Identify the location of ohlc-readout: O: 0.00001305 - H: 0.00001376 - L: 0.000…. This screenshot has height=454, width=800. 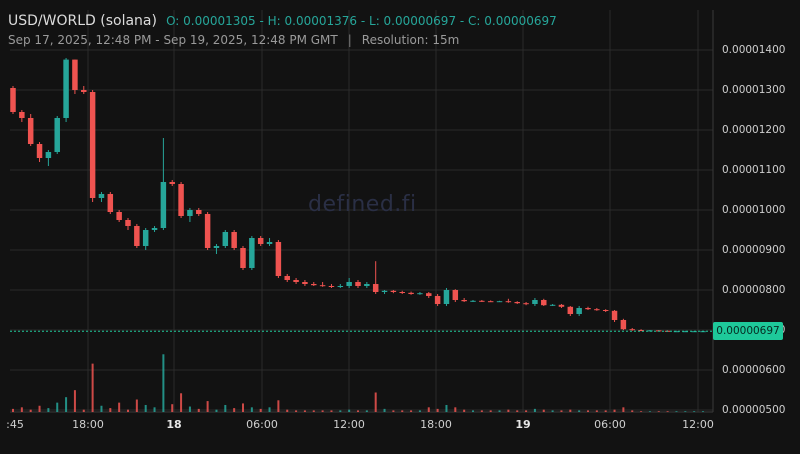
(361, 21).